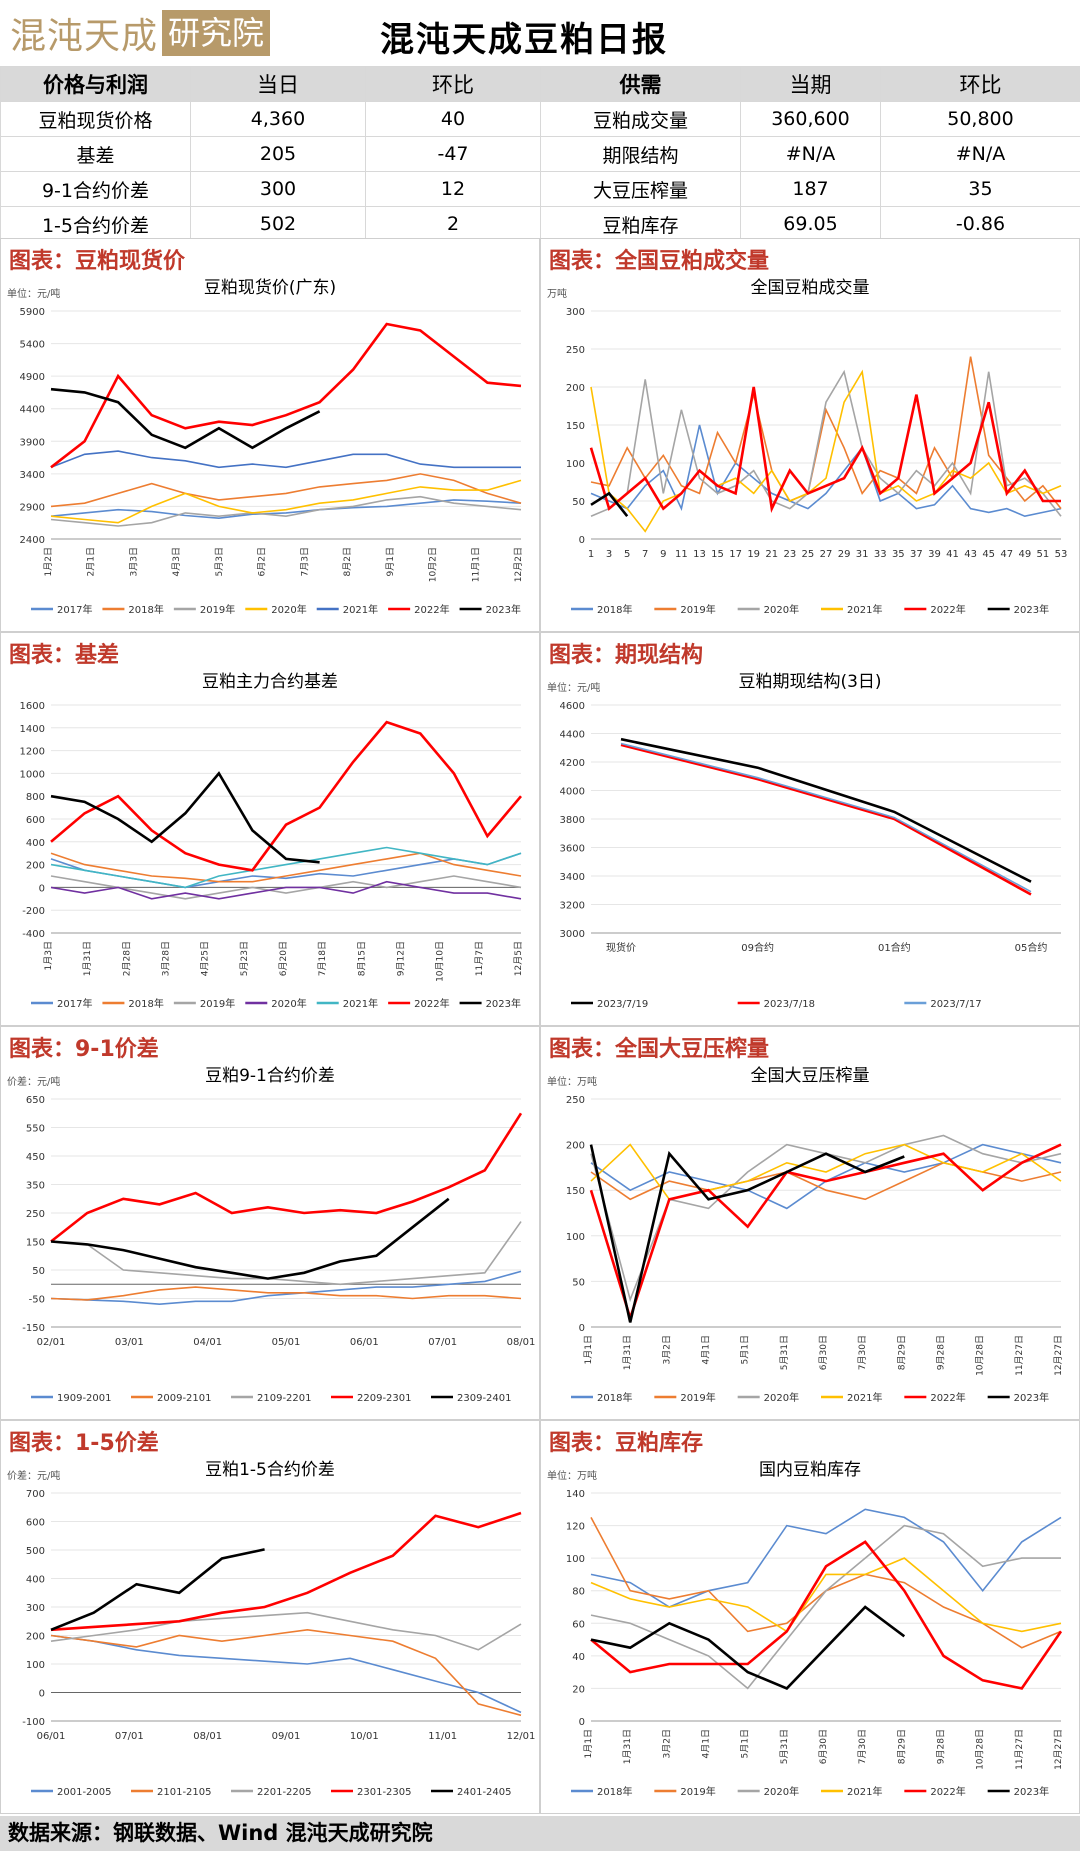  I want to click on x-tick-label: 01合约, so click(894, 947).